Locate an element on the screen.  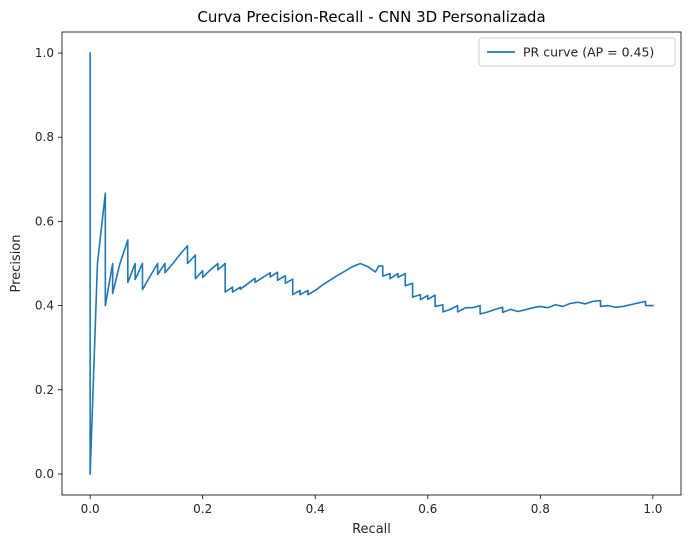
y-tick-label: 0.2 is located at coordinates (44, 390).